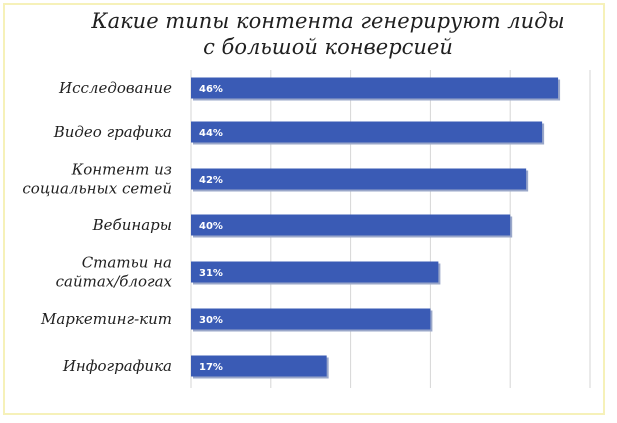 Image resolution: width=617 pixels, height=423 pixels. What do you see at coordinates (132, 225) in the screenshot?
I see `category-label-4: Вебинары` at bounding box center [132, 225].